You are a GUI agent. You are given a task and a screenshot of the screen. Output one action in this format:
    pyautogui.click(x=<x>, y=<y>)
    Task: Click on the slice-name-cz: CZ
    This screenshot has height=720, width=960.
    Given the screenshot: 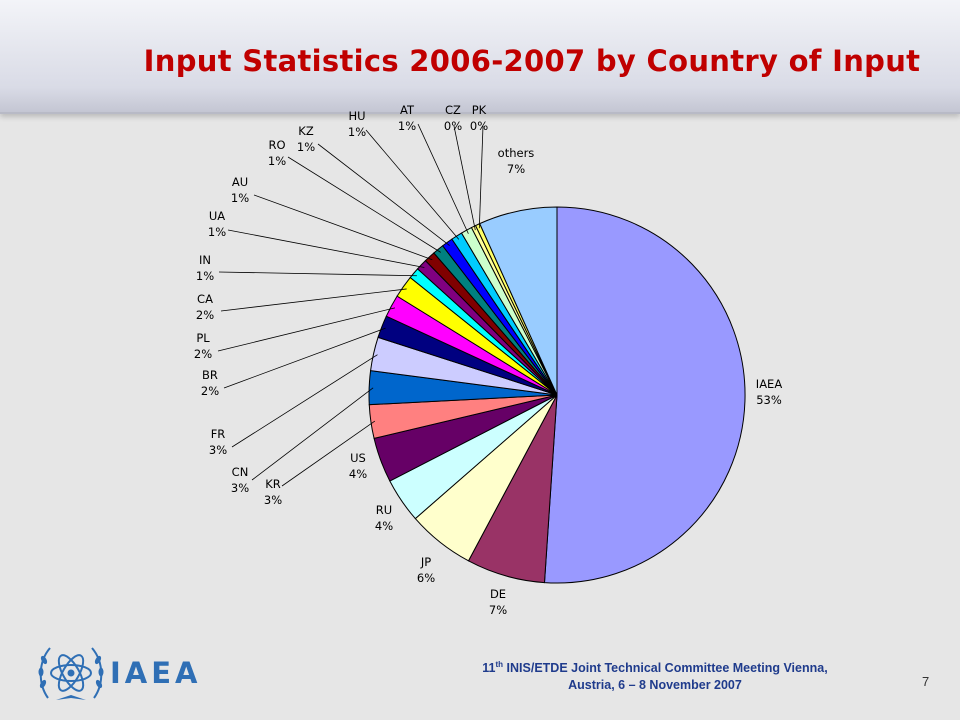 What is the action you would take?
    pyautogui.click(x=453, y=110)
    